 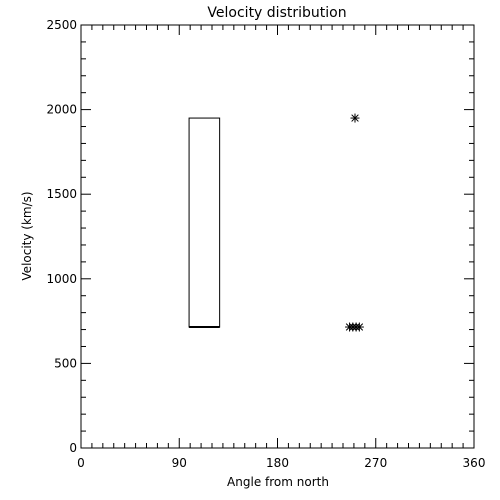 What do you see at coordinates (474, 463) in the screenshot?
I see `x-tick-label: 360` at bounding box center [474, 463].